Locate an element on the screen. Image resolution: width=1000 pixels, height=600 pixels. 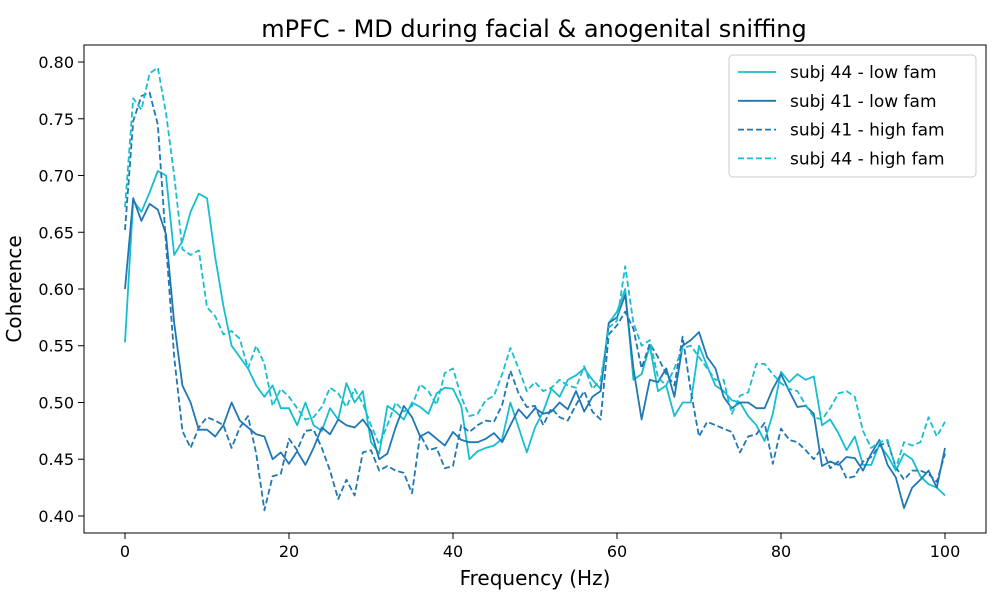
x-tick-label: 0 is located at coordinates (125, 551).